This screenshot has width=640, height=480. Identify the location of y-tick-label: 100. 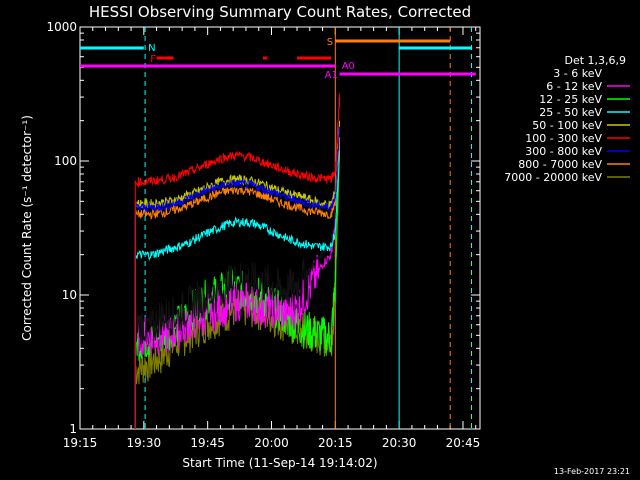
(65, 161).